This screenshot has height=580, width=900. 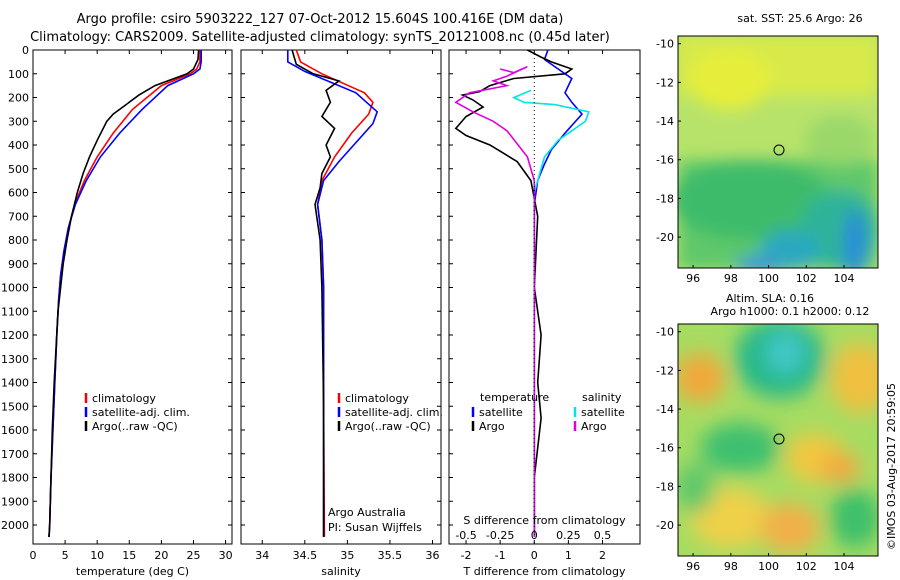 What do you see at coordinates (15, 359) in the screenshot?
I see `y-tick-label: 1300` at bounding box center [15, 359].